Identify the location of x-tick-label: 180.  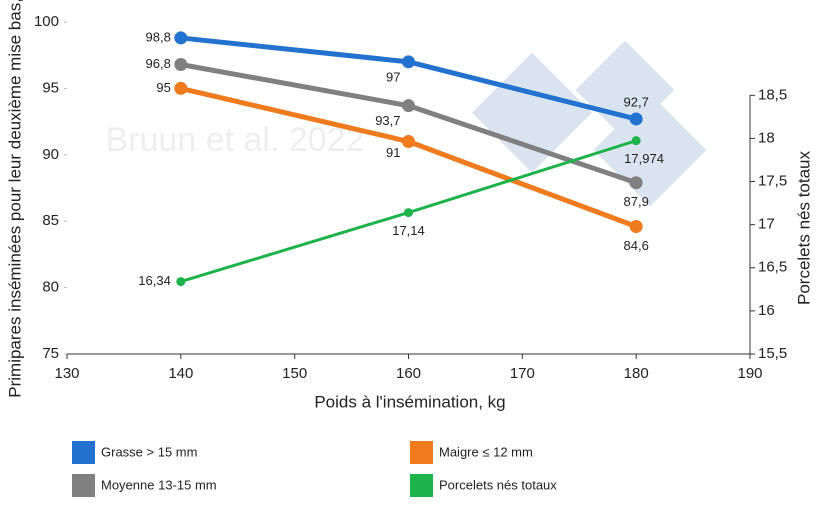
(636, 373).